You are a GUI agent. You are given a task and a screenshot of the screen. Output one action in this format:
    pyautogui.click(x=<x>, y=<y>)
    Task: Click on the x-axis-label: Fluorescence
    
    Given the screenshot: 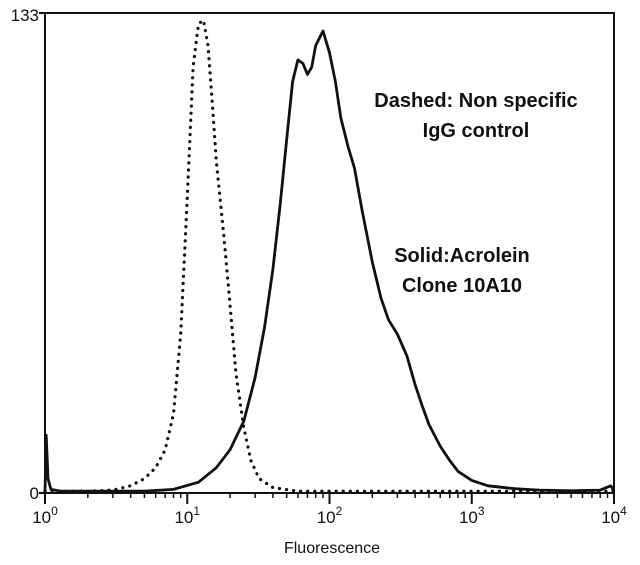 What is the action you would take?
    pyautogui.click(x=332, y=548)
    